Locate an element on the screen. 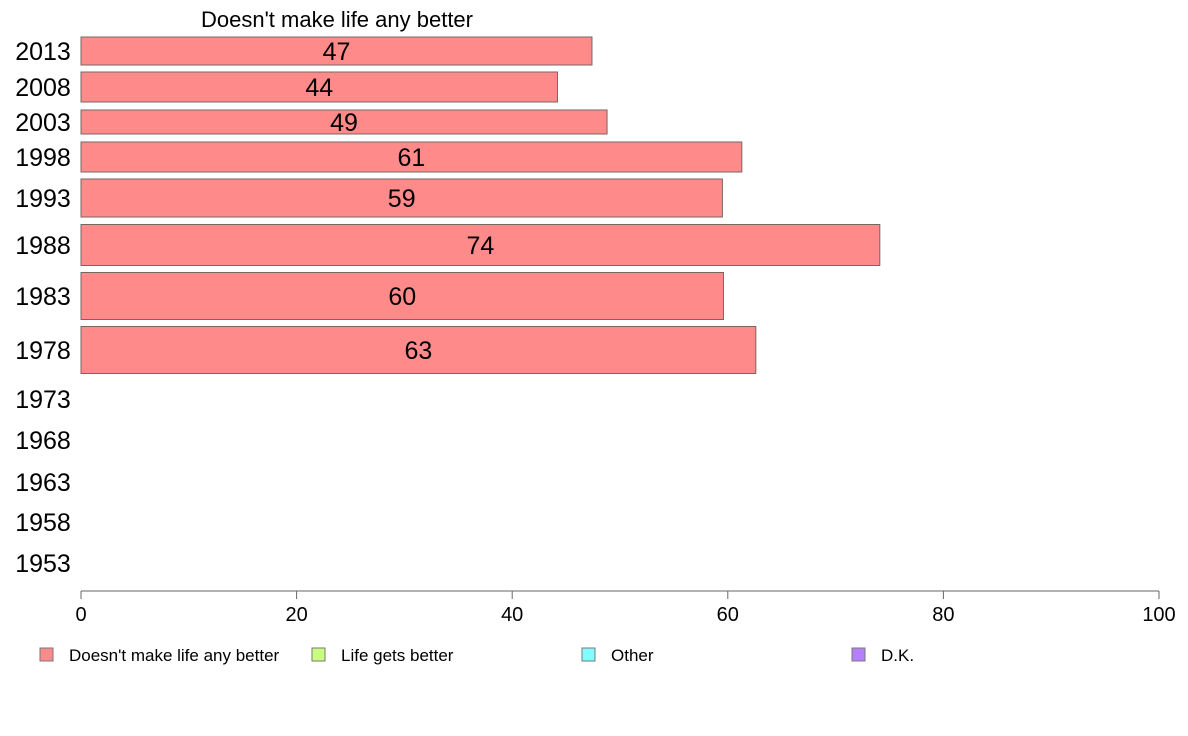 The height and width of the screenshot is (736, 1188). x-tick-label: 80 is located at coordinates (943, 615).